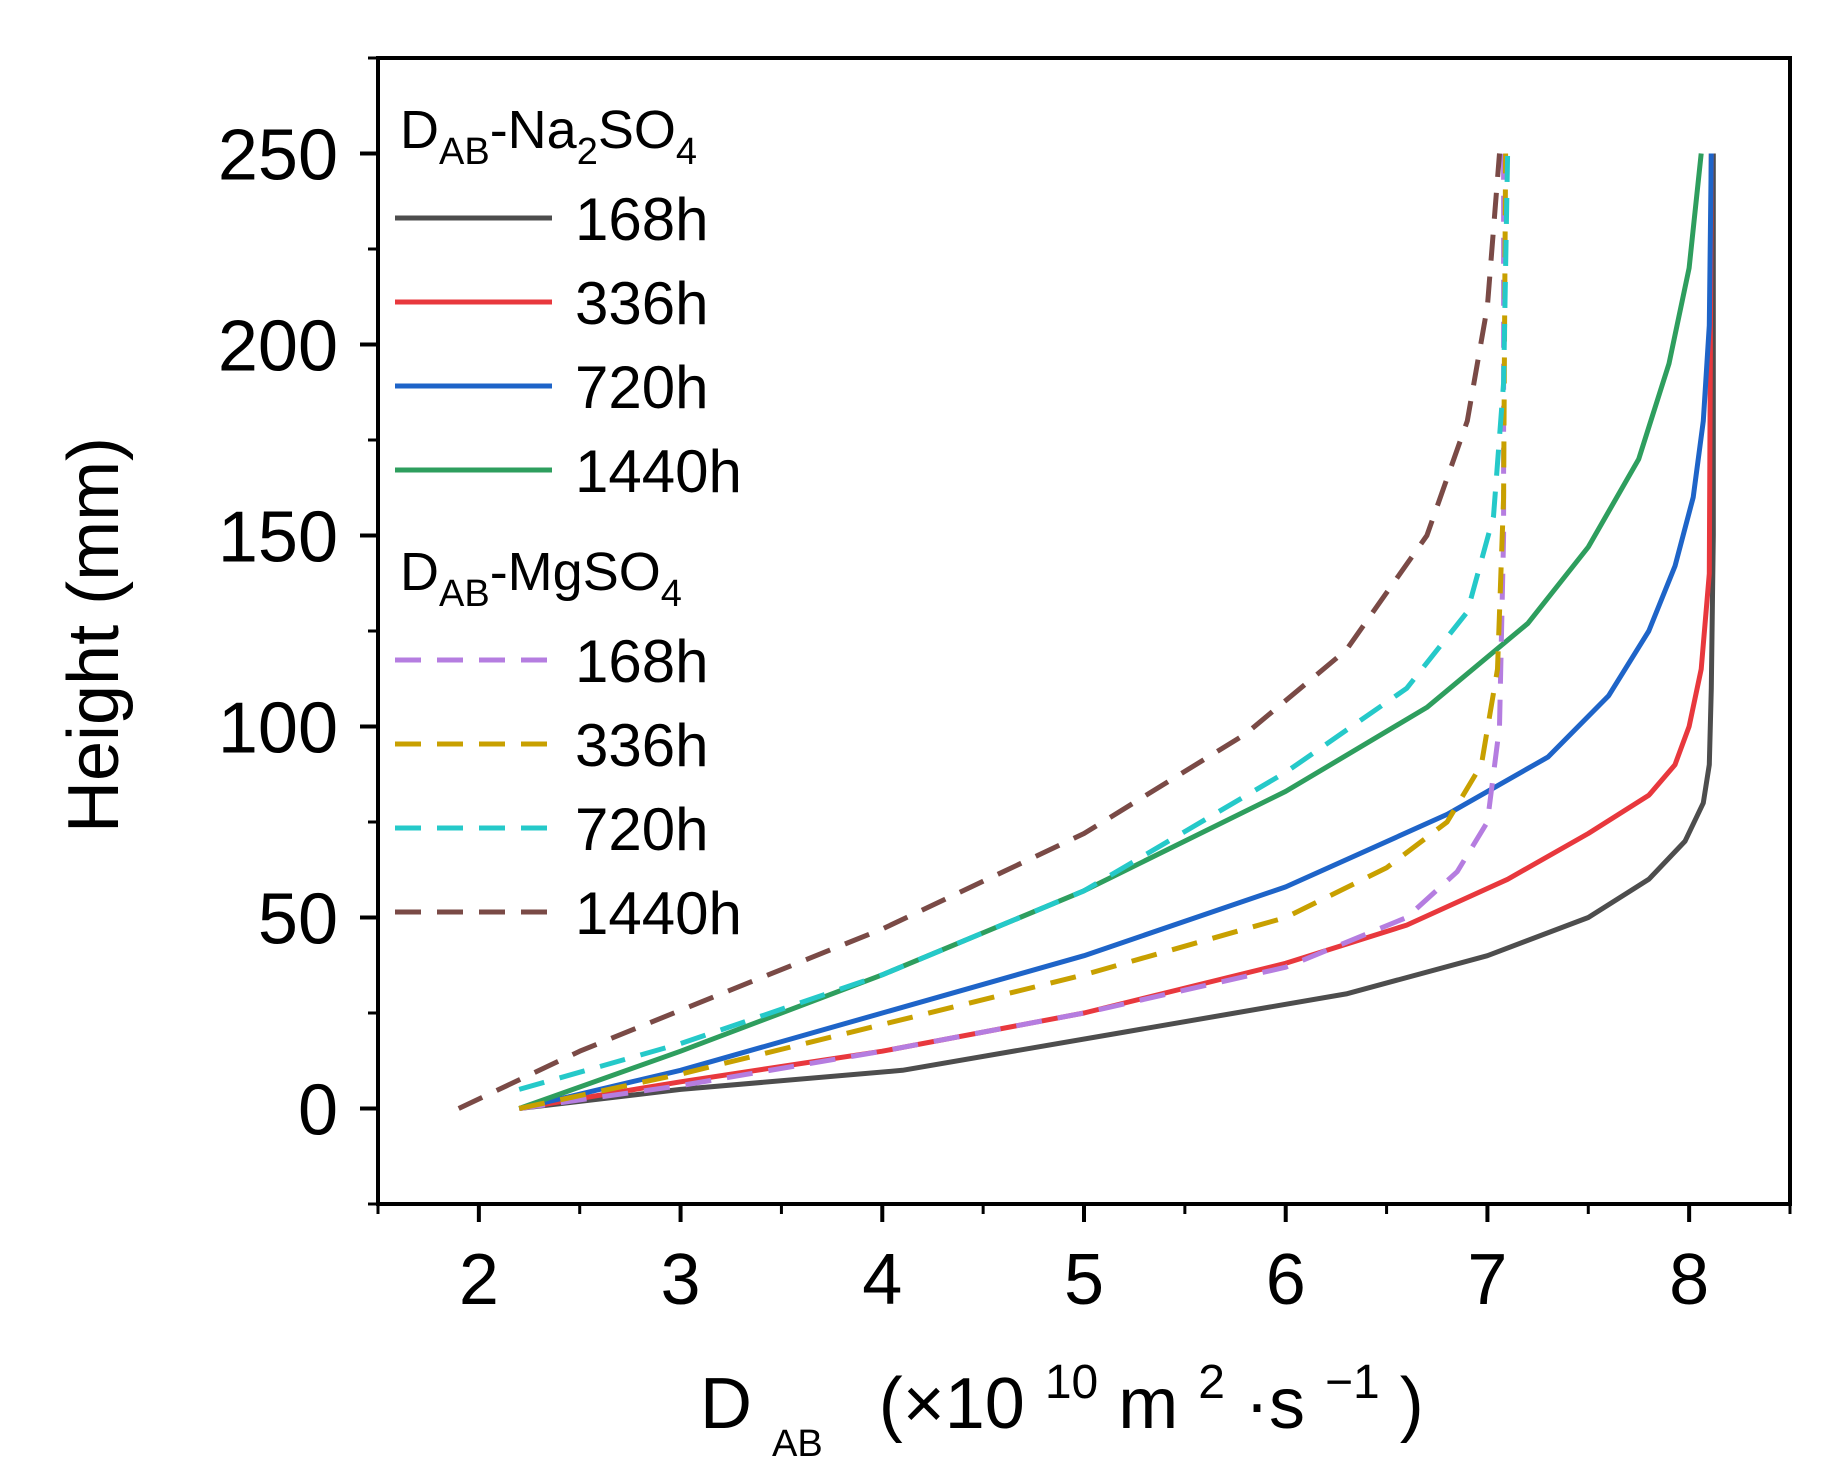 Image resolution: width=1830 pixels, height=1473 pixels. What do you see at coordinates (278, 538) in the screenshot?
I see `y-tick-label: 150` at bounding box center [278, 538].